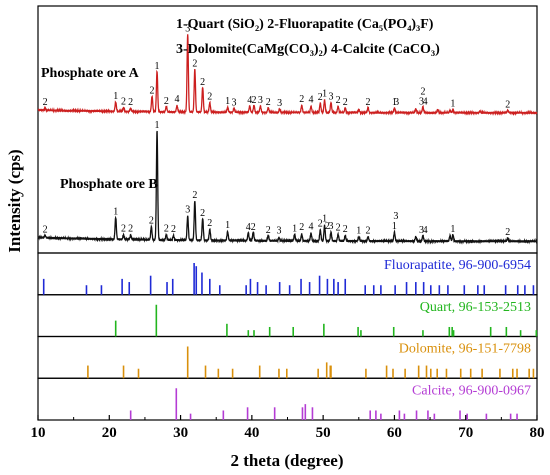 This screenshot has height=475, width=550. Describe the element at coordinates (109, 184) in the screenshot. I see `sample-label-ore-b: Phosphate ore B` at that location.